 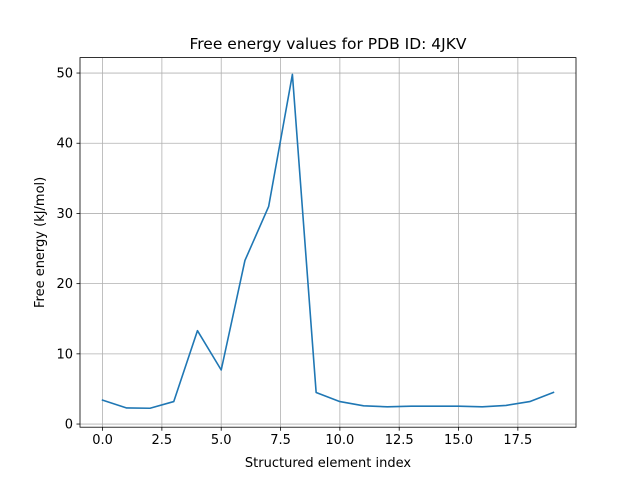 I want to click on x-axis-ticks: 0.0 2.5 5.0 7.5 10.0 12.5 15.0 17.5, so click(x=312, y=437).